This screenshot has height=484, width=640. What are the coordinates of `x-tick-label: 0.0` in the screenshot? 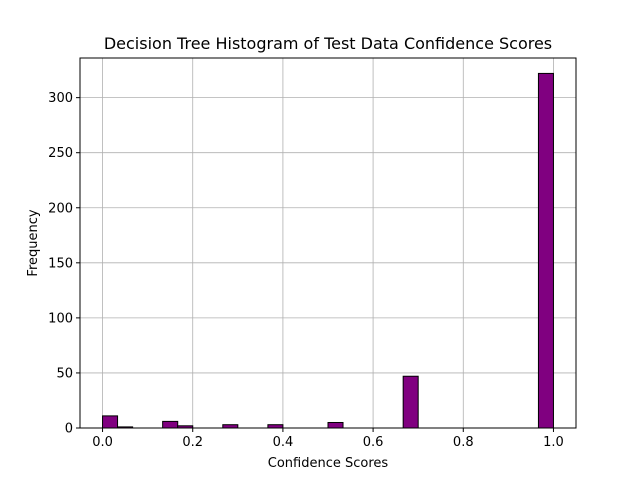 It's located at (102, 442).